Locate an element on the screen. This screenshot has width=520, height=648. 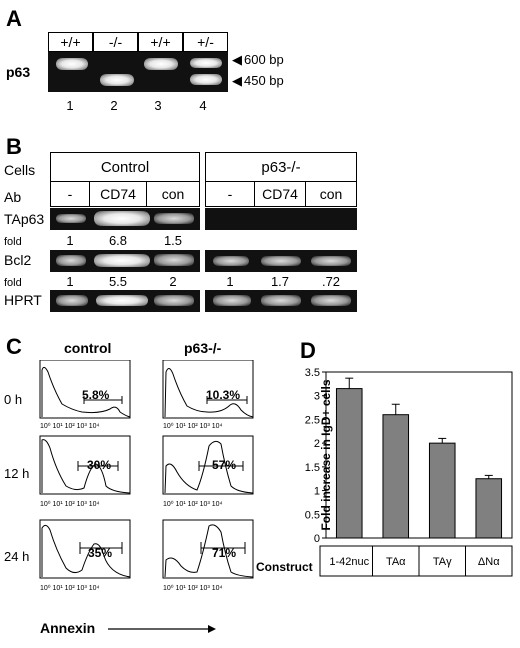
col-control-label: control is located at coordinates (88, 348).